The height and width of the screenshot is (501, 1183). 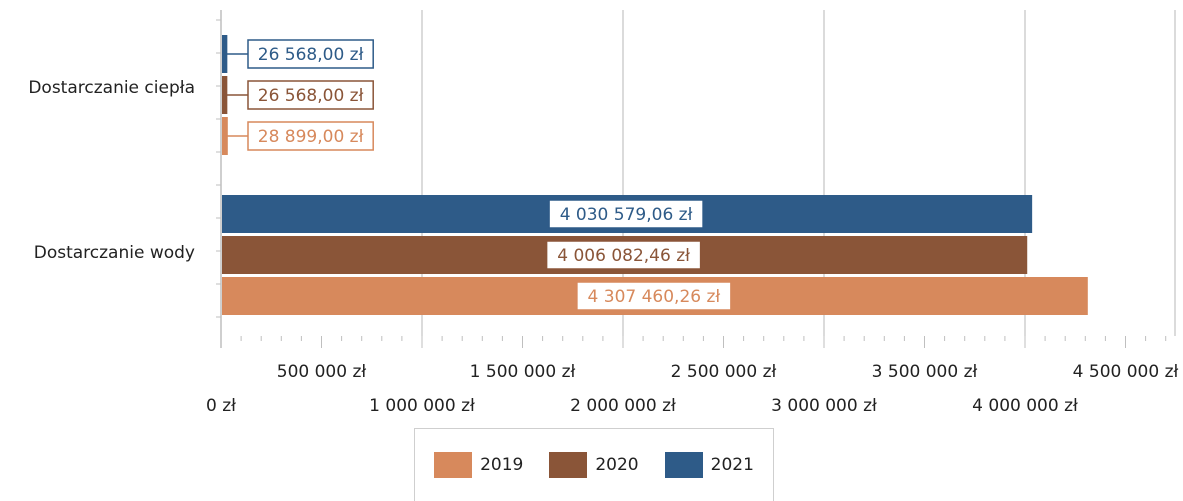 What do you see at coordinates (623, 406) in the screenshot?
I see `x-tick-label: 2 000 000 zł` at bounding box center [623, 406].